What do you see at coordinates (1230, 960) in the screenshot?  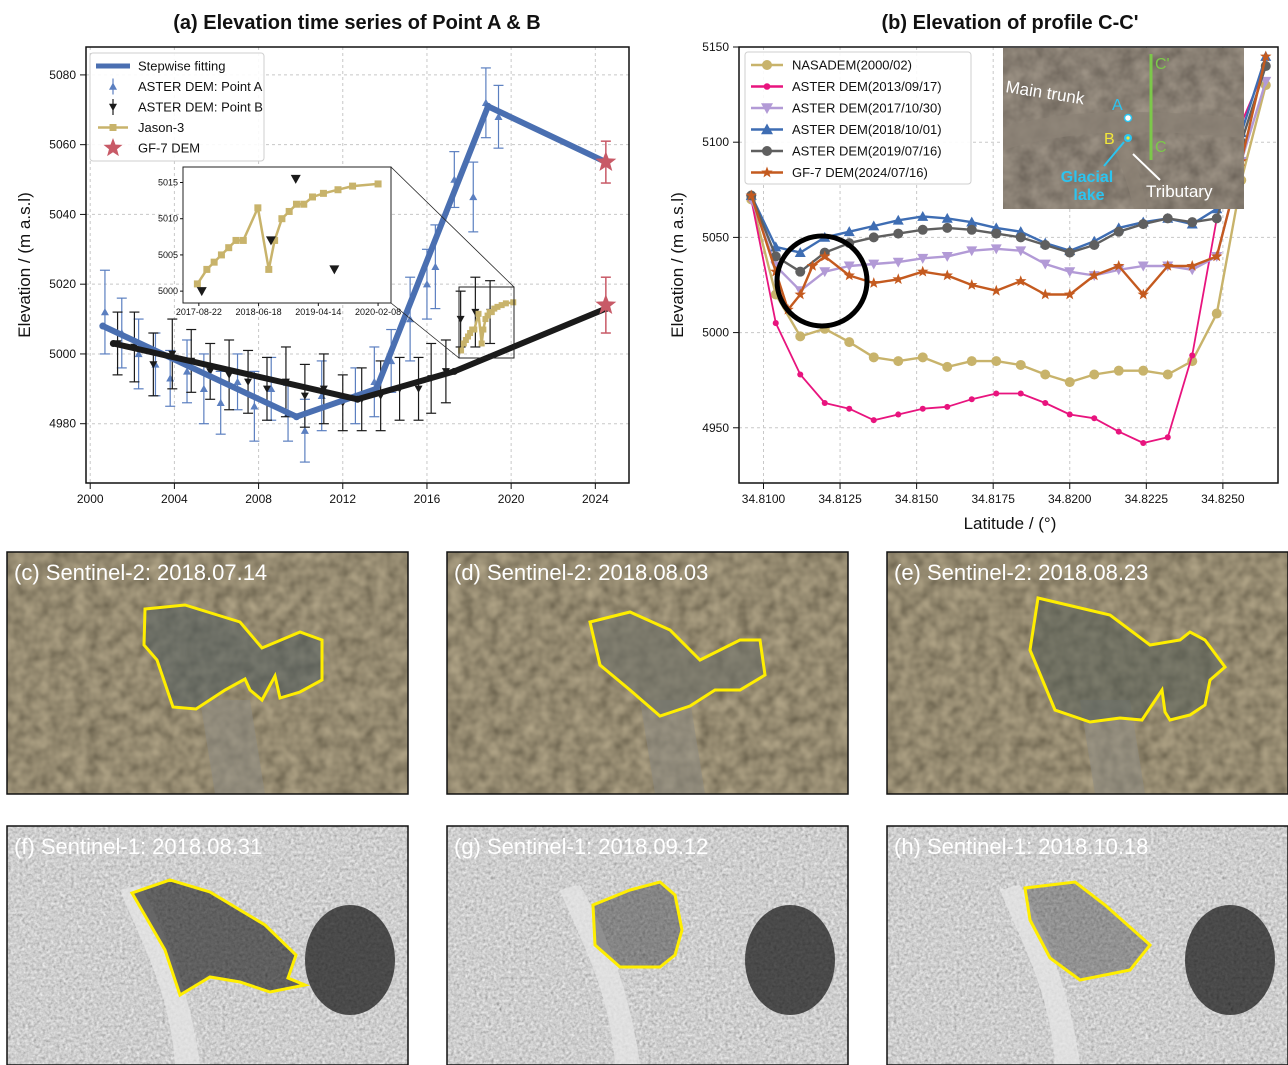 I see `panel-h-dark-patch` at bounding box center [1230, 960].